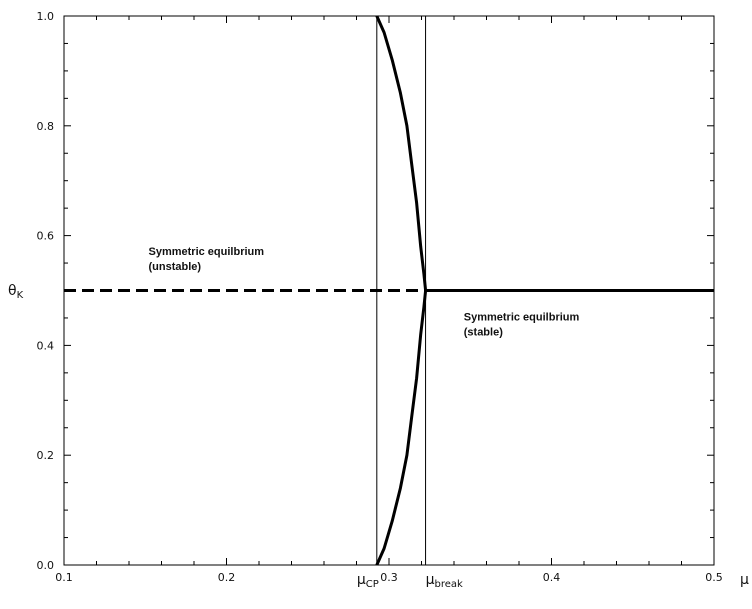  I want to click on solid-series-line, so click(401, 290).